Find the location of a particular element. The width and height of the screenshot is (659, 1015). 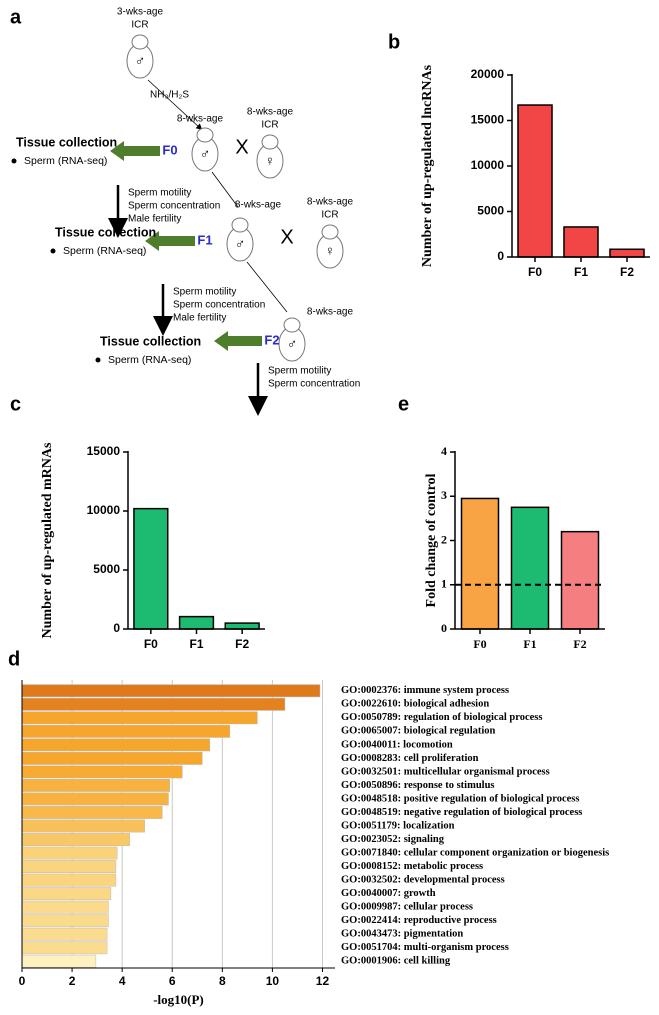

x-tick-label: 8 is located at coordinates (222, 981).